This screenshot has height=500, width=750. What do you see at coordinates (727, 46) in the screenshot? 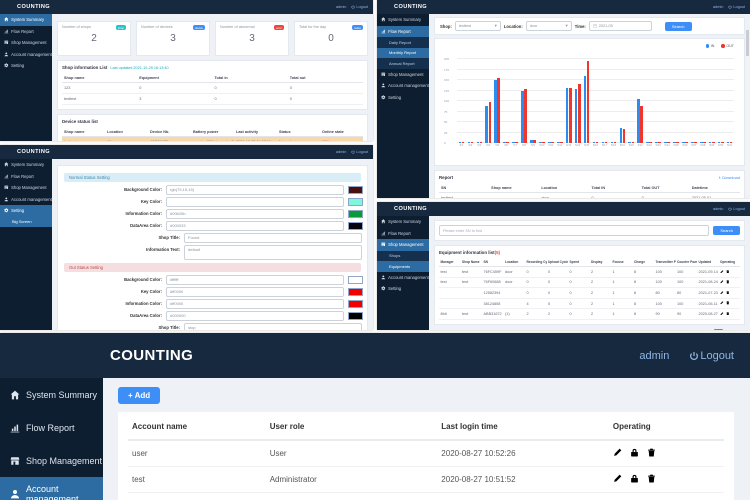
I see `legend-out: OUT` at bounding box center [727, 46].